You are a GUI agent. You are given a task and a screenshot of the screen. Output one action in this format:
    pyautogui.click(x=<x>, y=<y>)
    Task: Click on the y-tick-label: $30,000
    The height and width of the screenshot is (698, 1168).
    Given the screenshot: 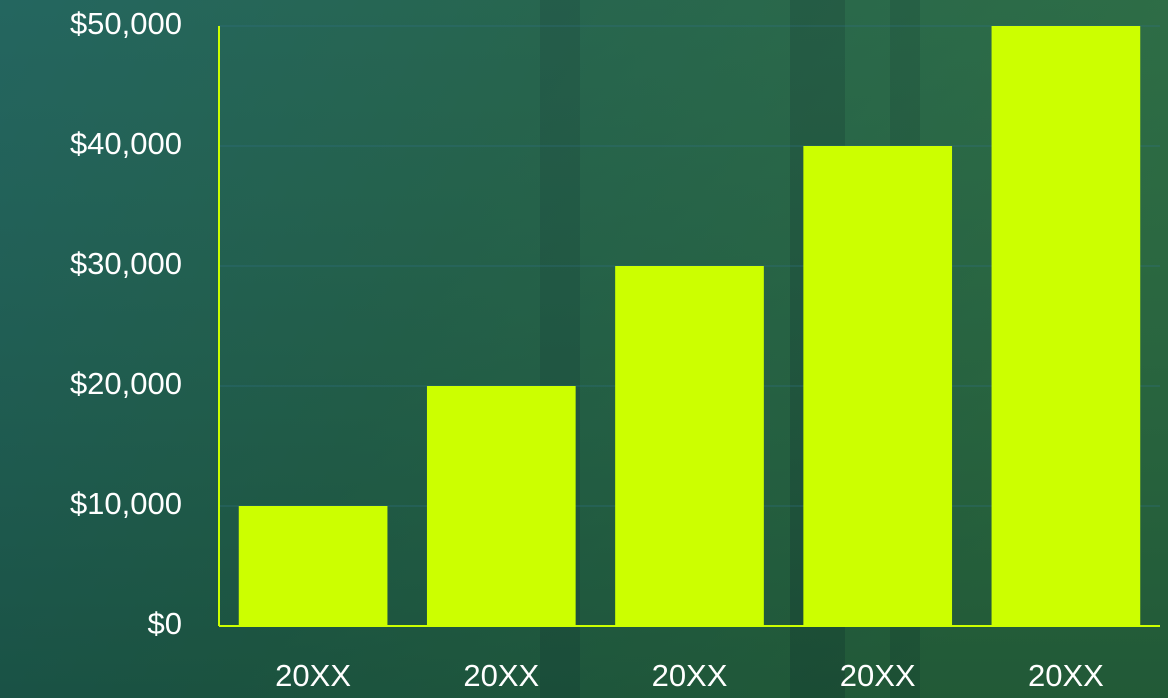 What is the action you would take?
    pyautogui.click(x=126, y=263)
    